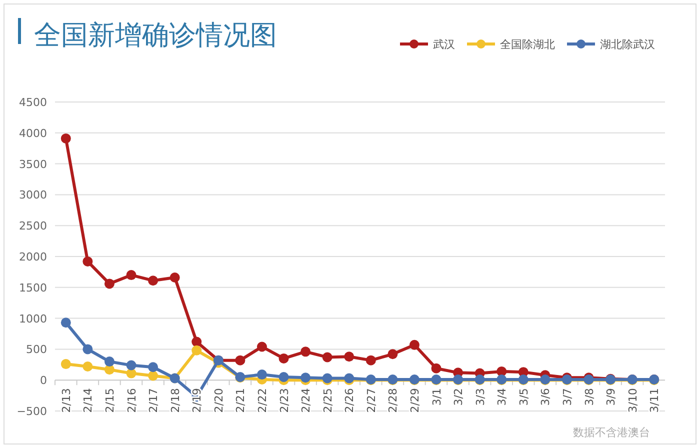 This screenshot has height=448, width=700. Describe the element at coordinates (33, 133) in the screenshot. I see `y-tick-label: 4000` at that location.